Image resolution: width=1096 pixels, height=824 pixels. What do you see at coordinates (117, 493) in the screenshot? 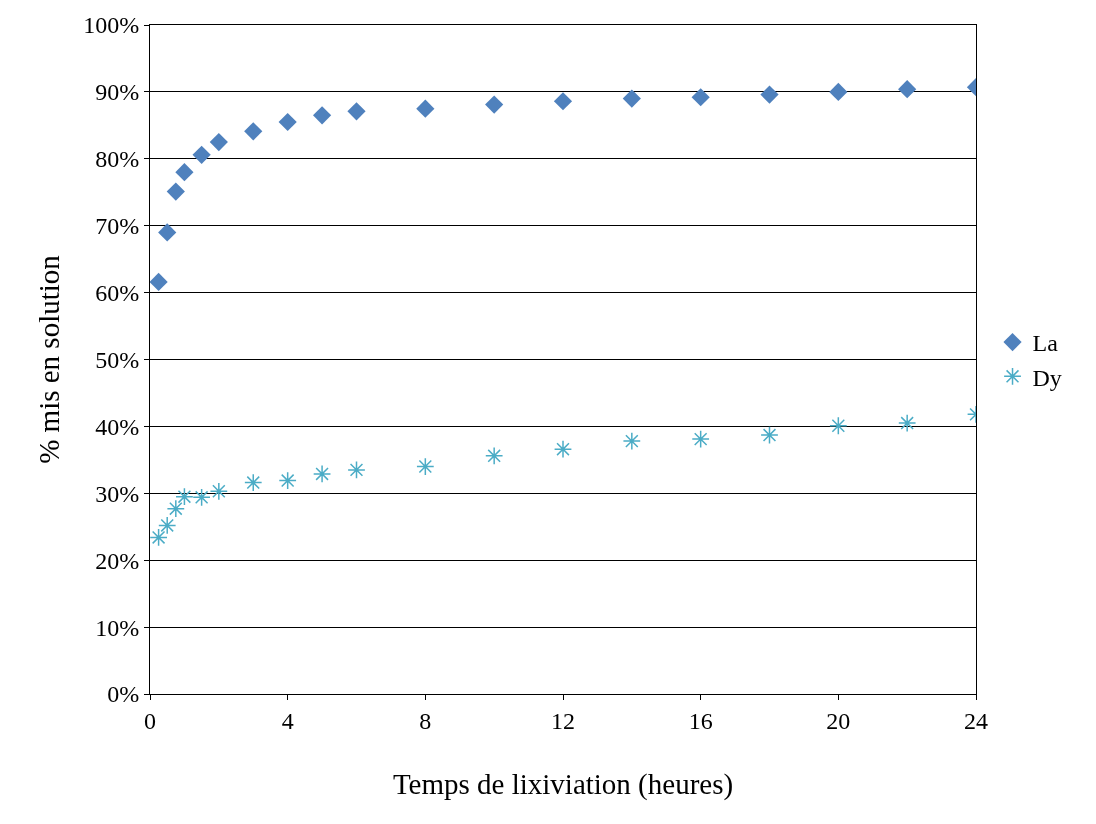
I see `y-tick-label: 30%` at bounding box center [117, 493].